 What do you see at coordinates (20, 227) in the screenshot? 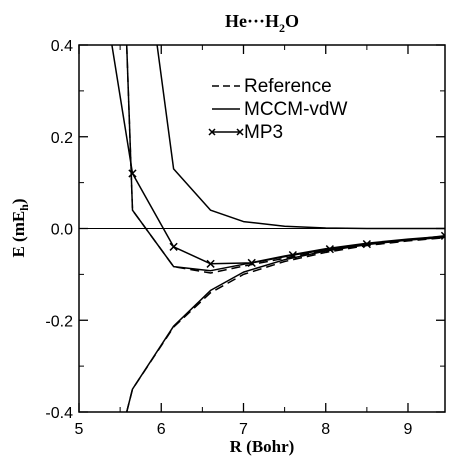
I see `y-axis-label: E (mEh)` at bounding box center [20, 227].